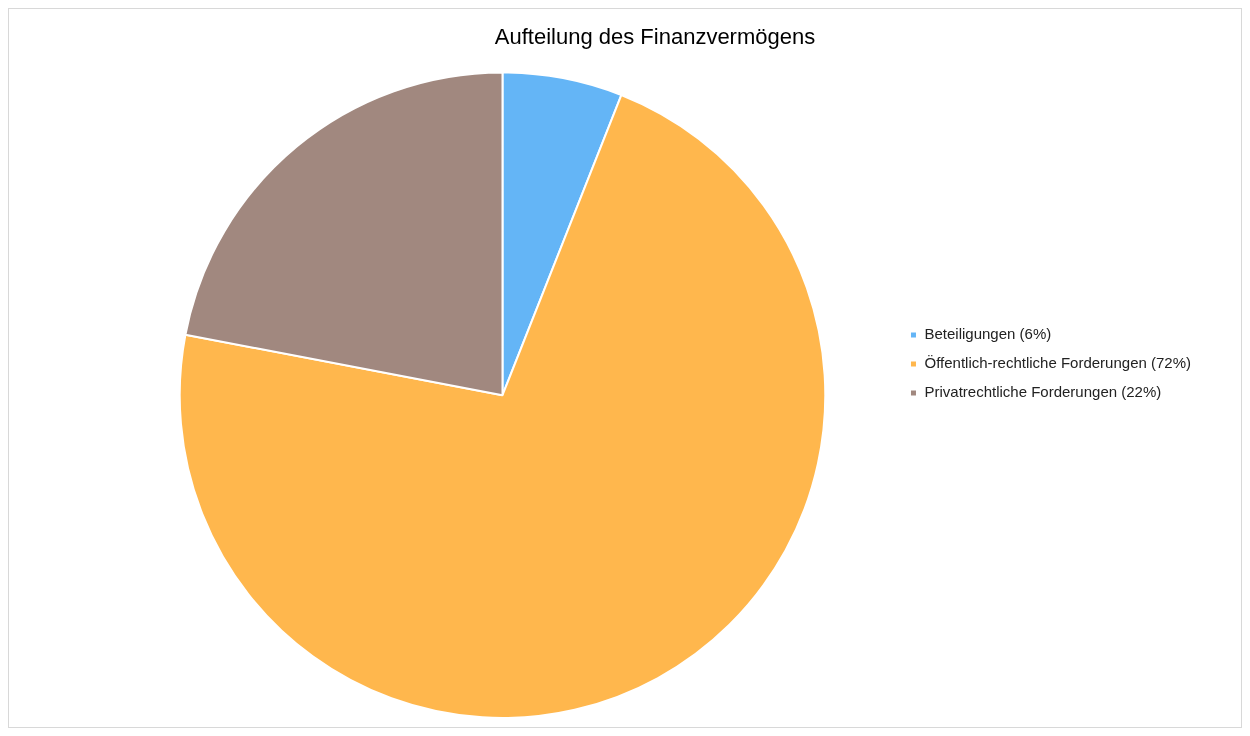 The width and height of the screenshot is (1250, 736). Describe the element at coordinates (1043, 392) in the screenshot. I see `legend-label: Privatrechtliche Forderungen (22%)` at that location.